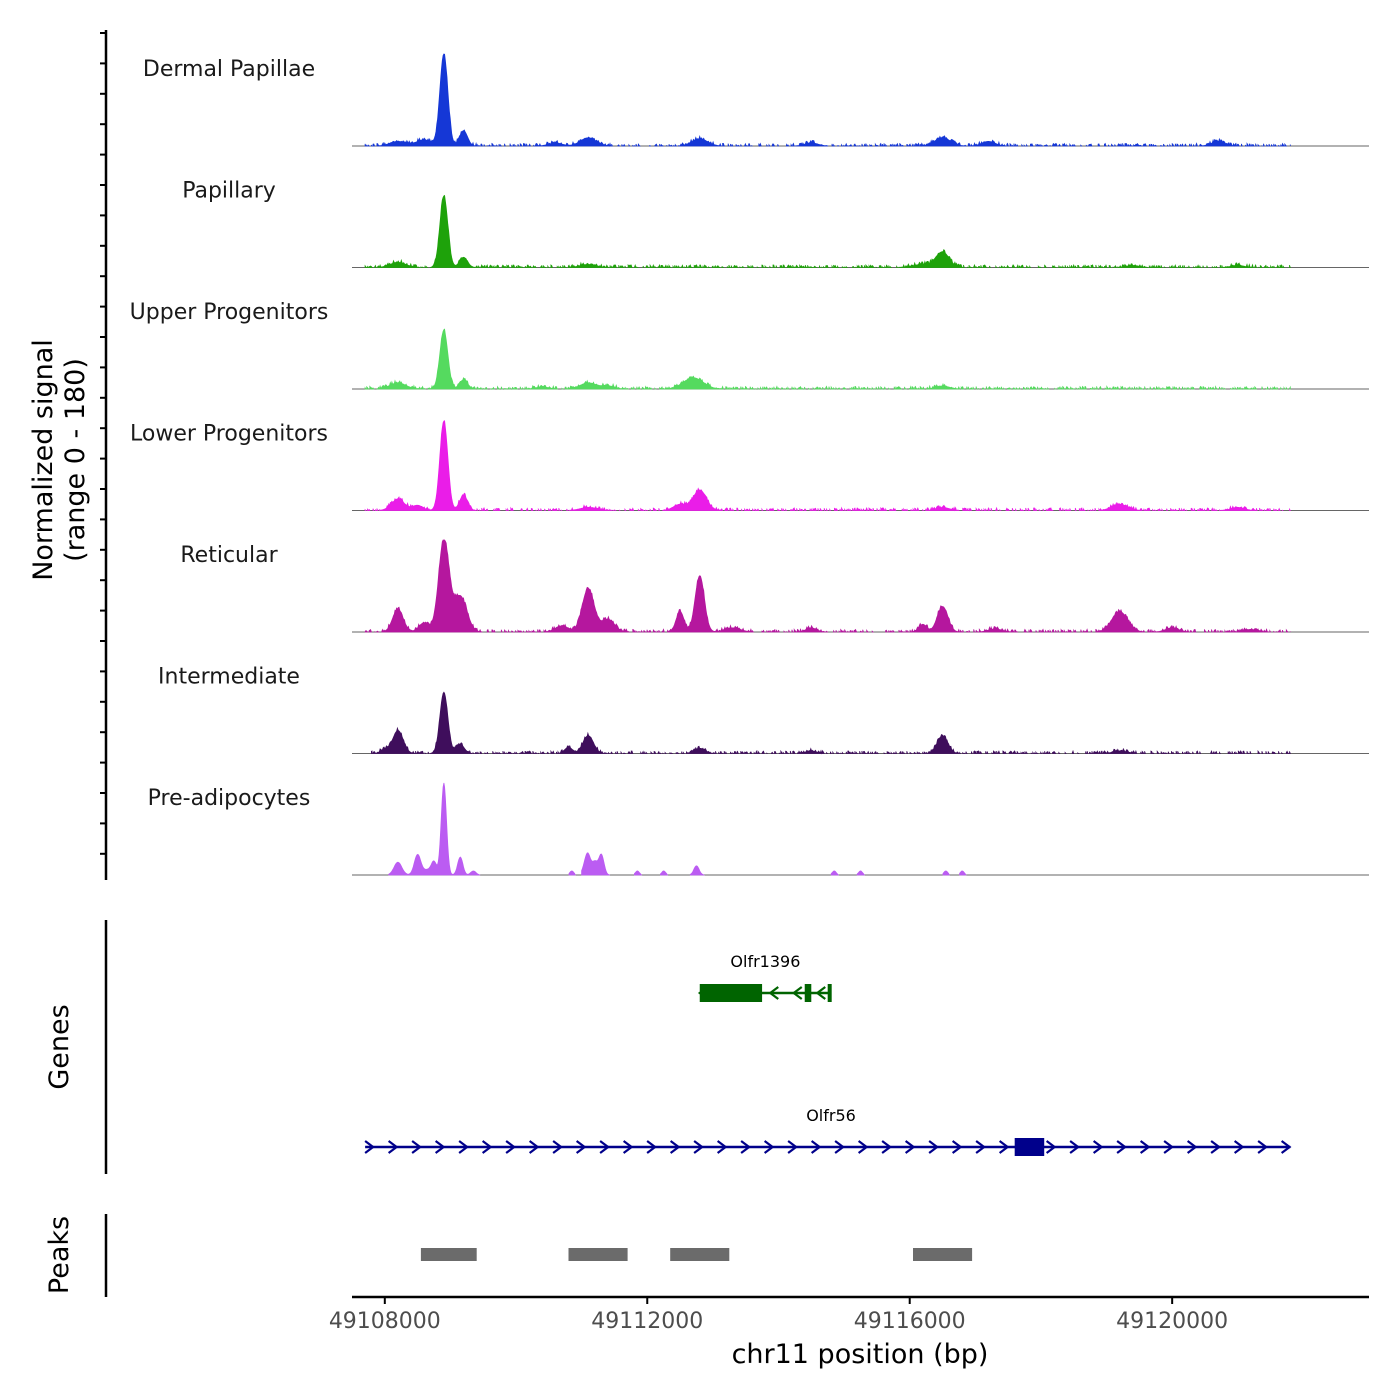 The width and height of the screenshot is (1400, 1400). Describe the element at coordinates (229, 677) in the screenshot. I see `track-label: Intermediate` at that location.